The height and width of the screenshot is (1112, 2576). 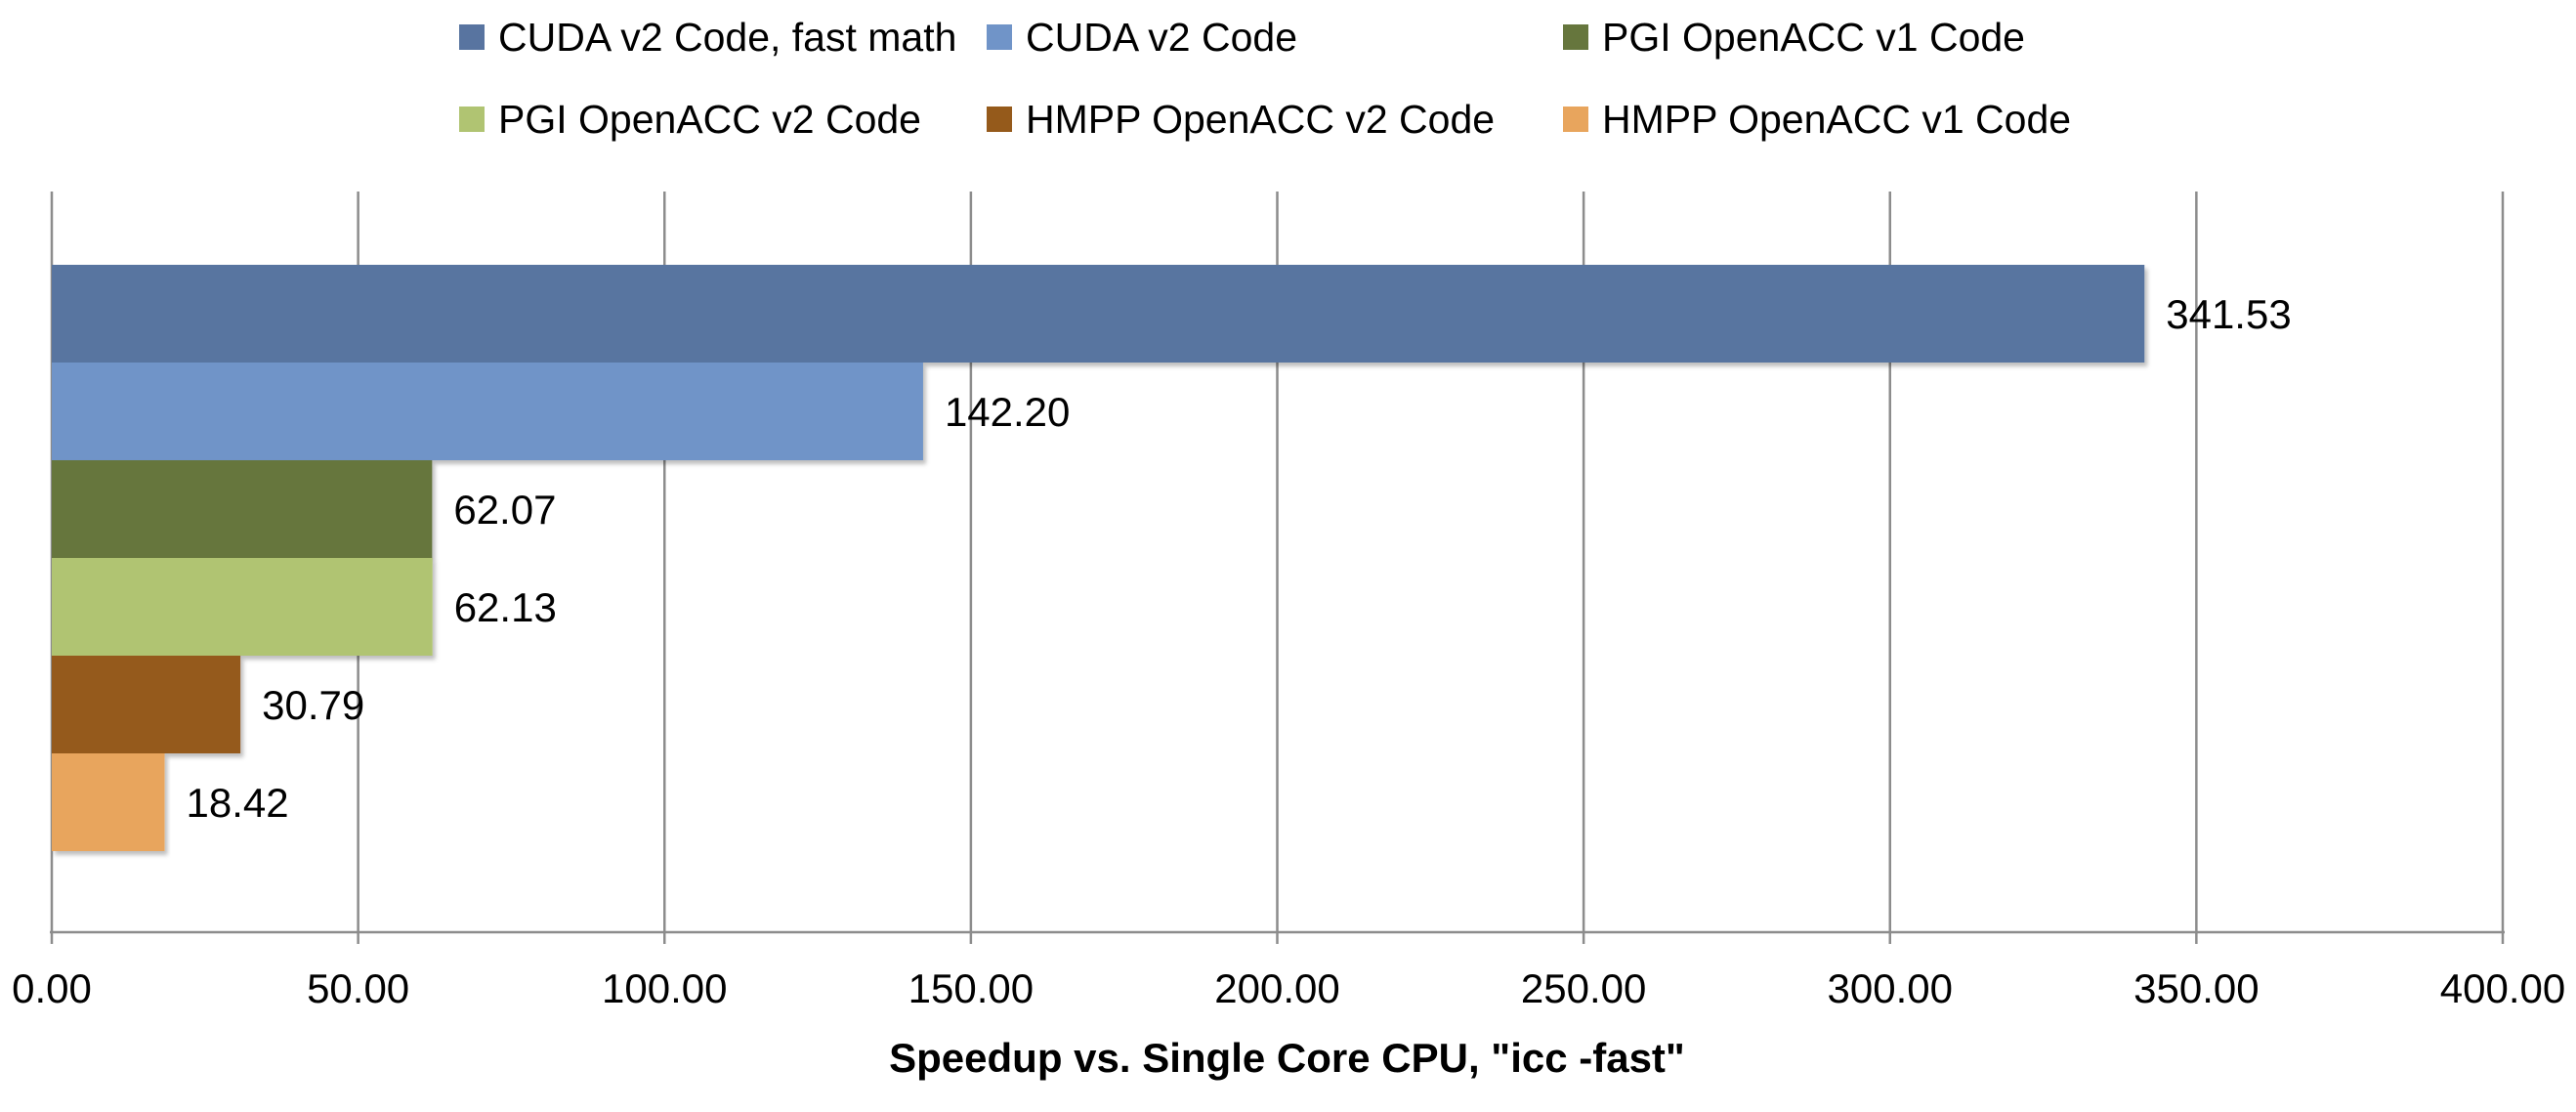 I want to click on x-tick-label-1: 50.00, so click(x=358, y=988).